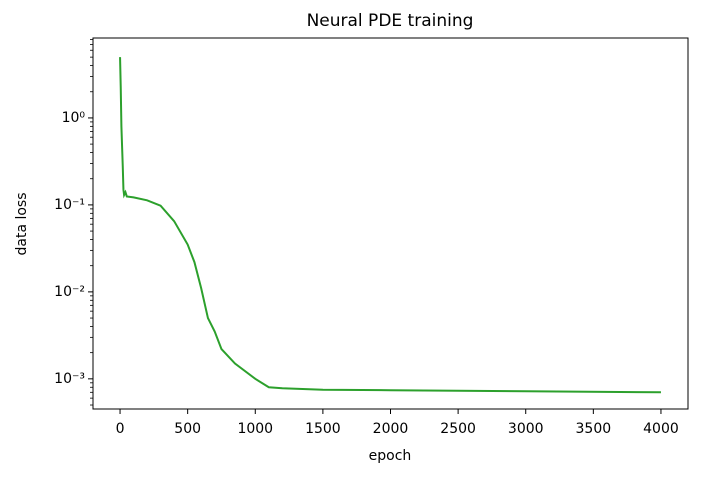  What do you see at coordinates (69, 379) in the screenshot?
I see `y-tick-label: 10⁻³` at bounding box center [69, 379].